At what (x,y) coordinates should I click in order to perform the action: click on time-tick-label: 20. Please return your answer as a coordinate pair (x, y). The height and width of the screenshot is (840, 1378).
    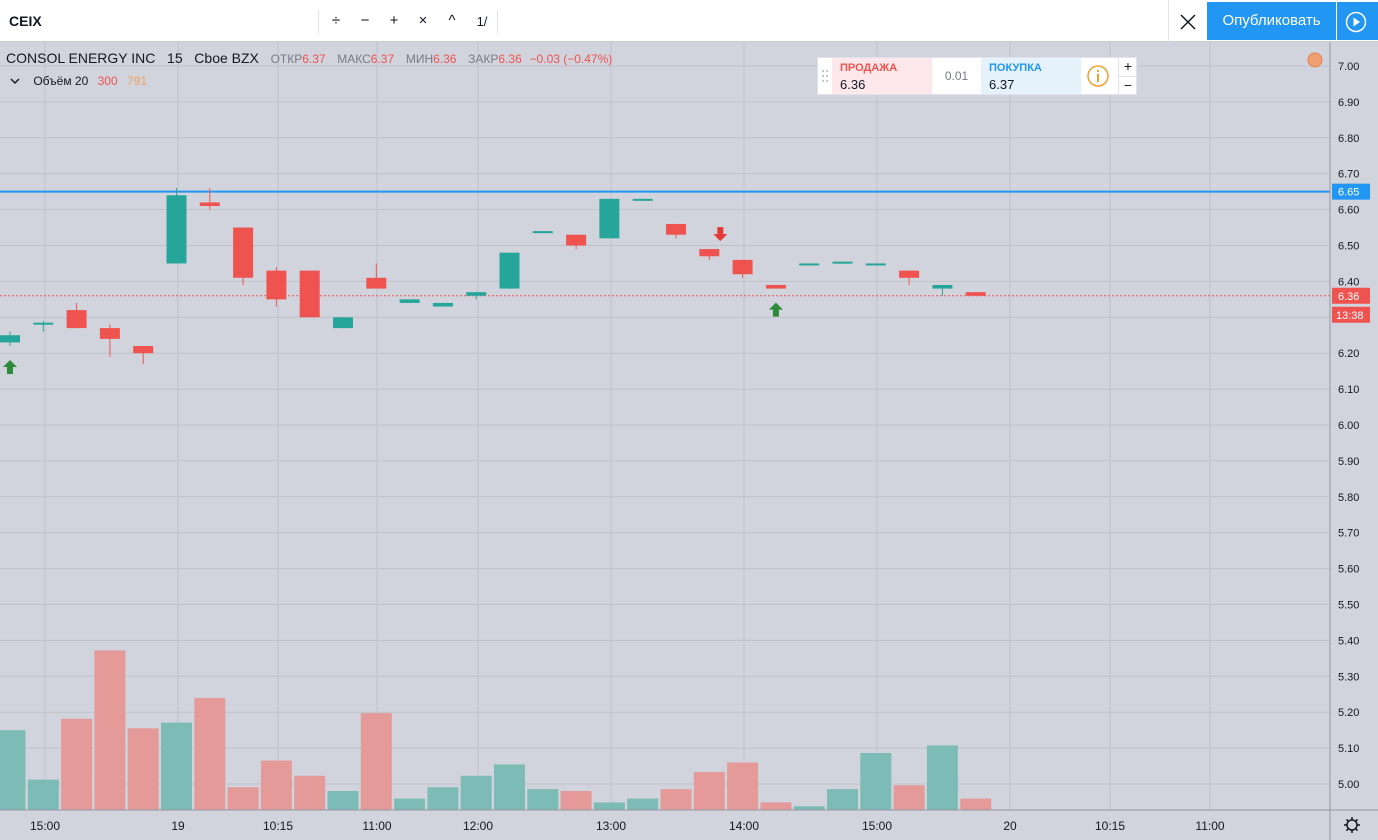
    Looking at the image, I should click on (1010, 826).